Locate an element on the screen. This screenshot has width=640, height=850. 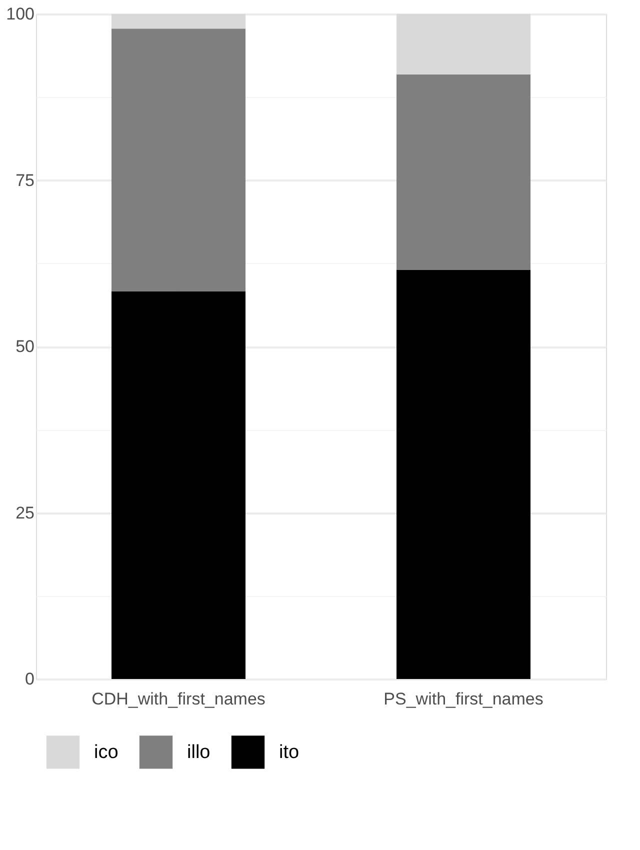
y-tick-label: 25 is located at coordinates (25, 512).